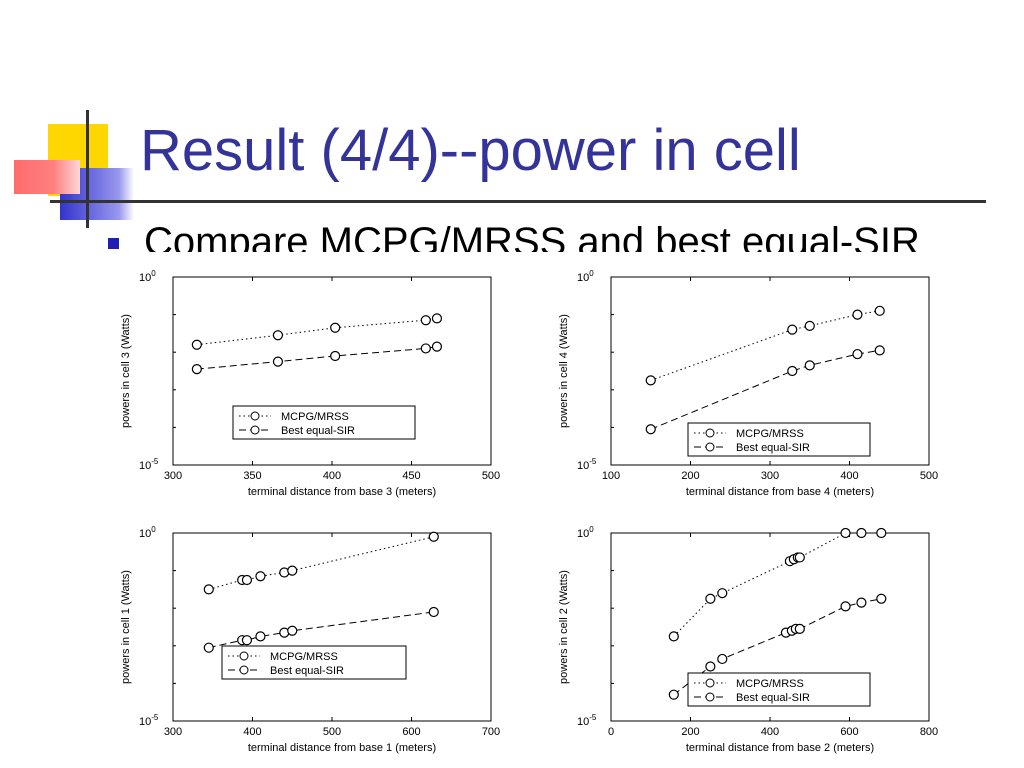 Image resolution: width=1024 pixels, height=768 pixels. Describe the element at coordinates (411, 476) in the screenshot. I see `x-tick-label: 450` at that location.